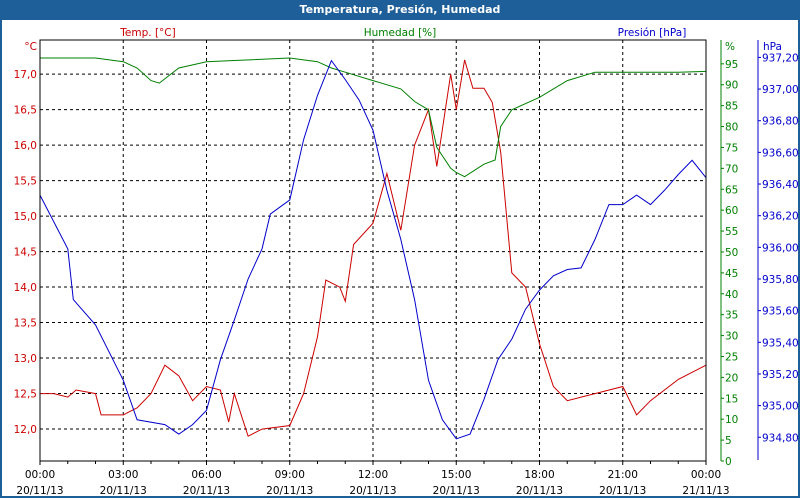  I want to click on temp-tick-label: 17,0, so click(25, 75).